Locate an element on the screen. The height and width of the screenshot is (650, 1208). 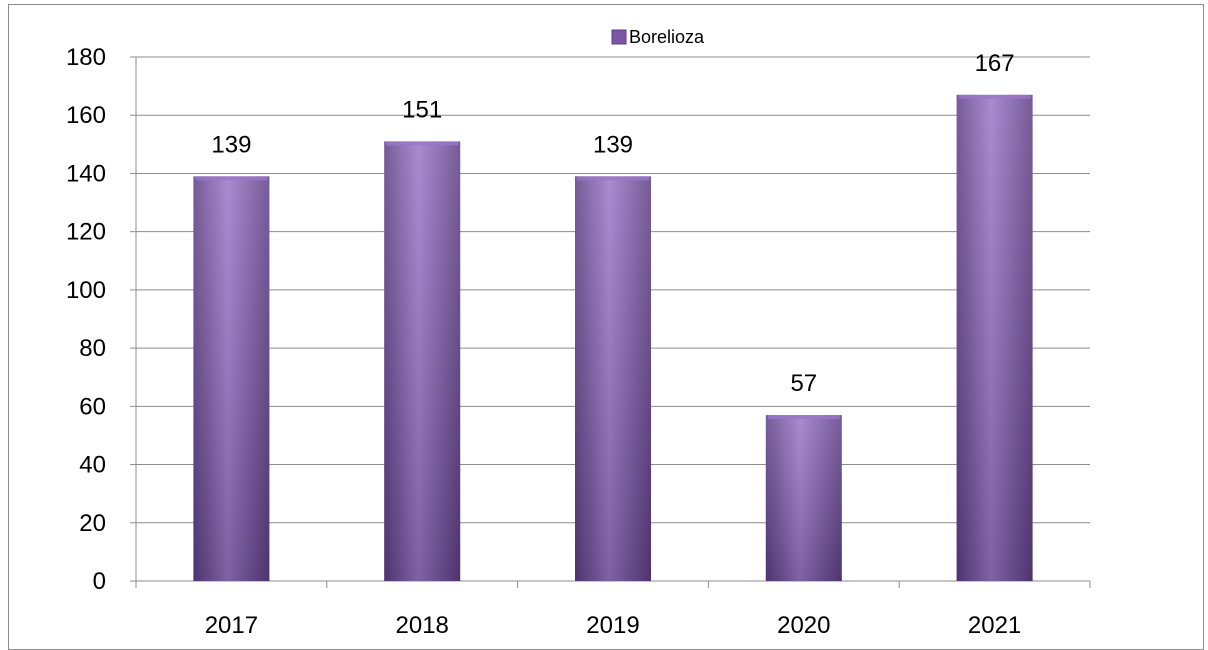
bar-shade-2020 is located at coordinates (803, 498).